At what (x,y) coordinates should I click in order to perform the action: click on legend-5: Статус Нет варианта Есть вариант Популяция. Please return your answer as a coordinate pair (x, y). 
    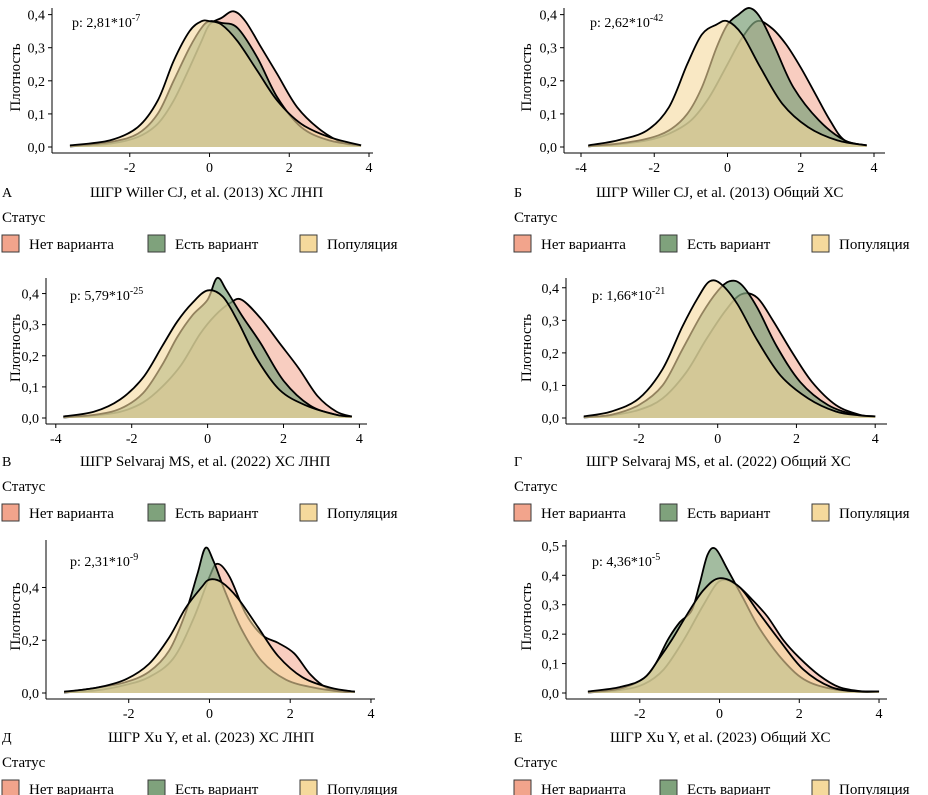
    Looking at the image, I should click on (199, 775).